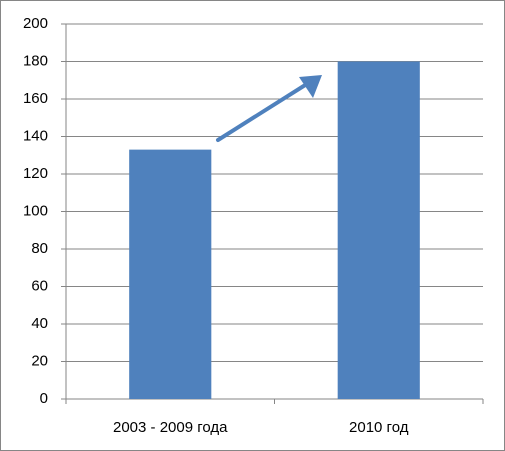 This screenshot has width=505, height=451. What do you see at coordinates (170, 427) in the screenshot?
I see `x-tick-label: 2003 - 2009 года` at bounding box center [170, 427].